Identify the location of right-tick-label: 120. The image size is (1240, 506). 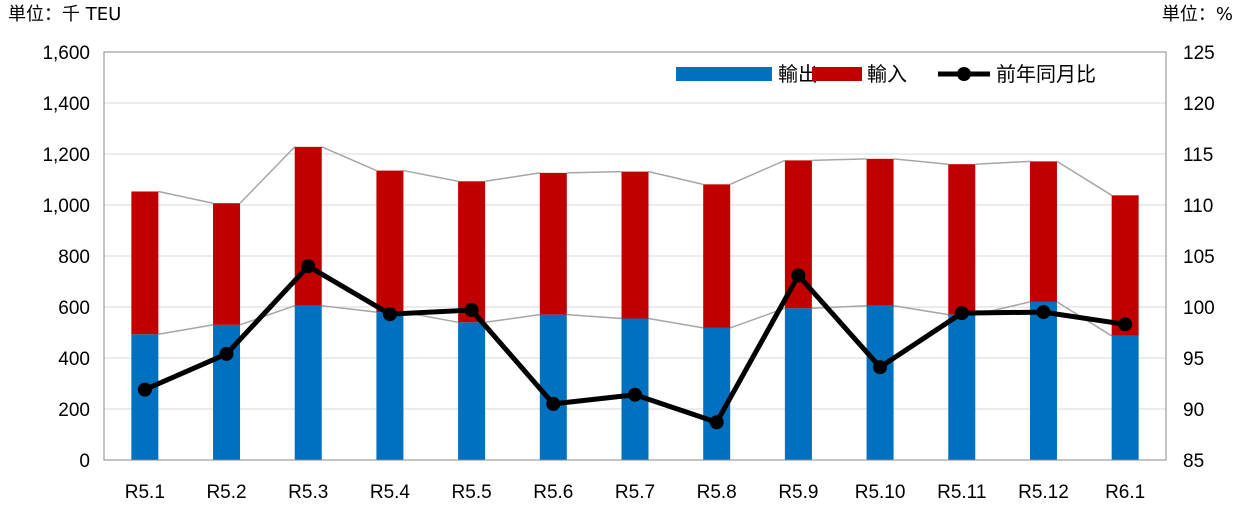
(1199, 104).